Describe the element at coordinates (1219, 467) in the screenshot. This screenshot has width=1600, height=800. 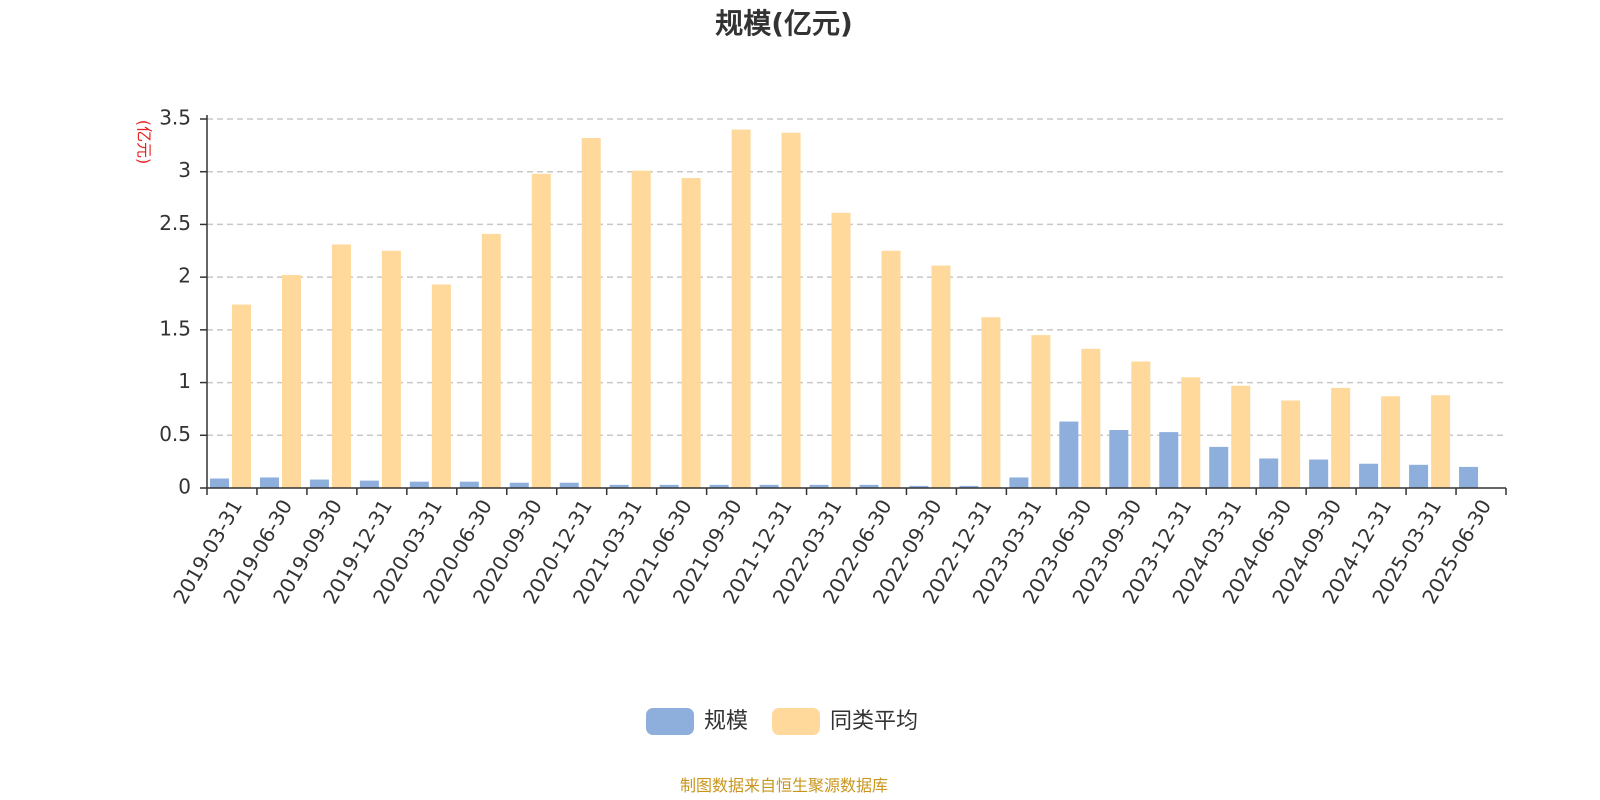
I see `bar-规模-2024-03-31` at that location.